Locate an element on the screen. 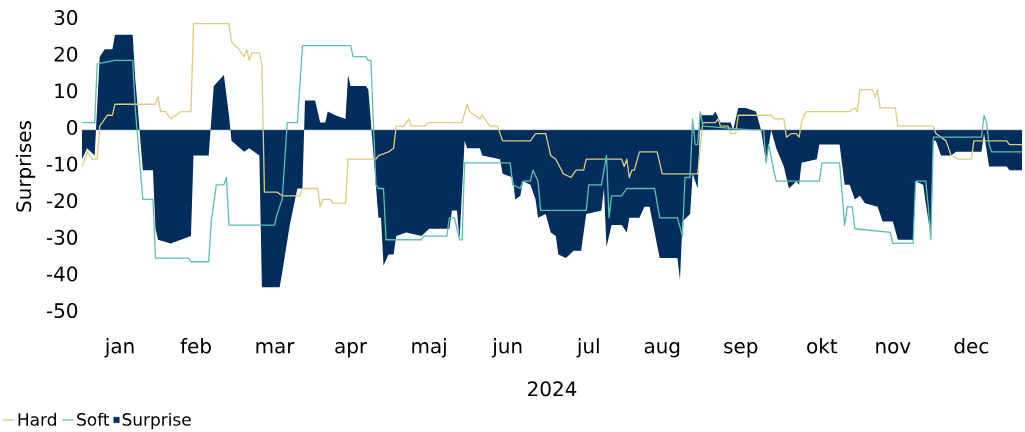  x-tick-label: apr is located at coordinates (351, 350).